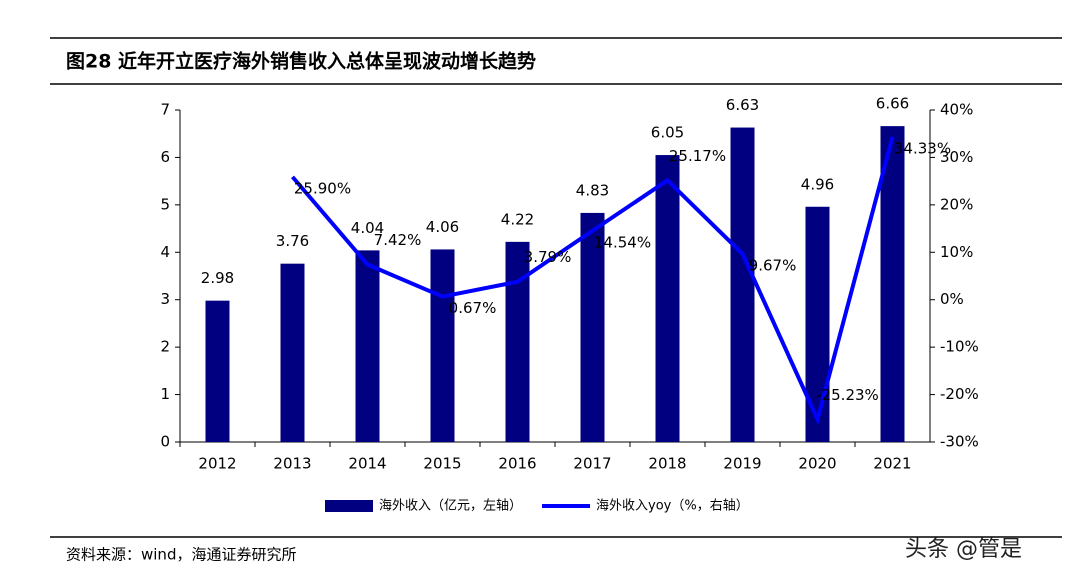  I want to click on legend-swatch, so click(349, 506).